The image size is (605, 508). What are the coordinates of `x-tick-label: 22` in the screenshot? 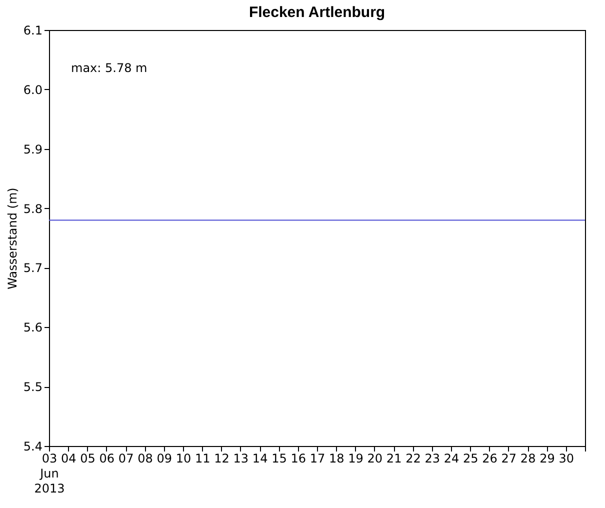 It's located at (413, 459).